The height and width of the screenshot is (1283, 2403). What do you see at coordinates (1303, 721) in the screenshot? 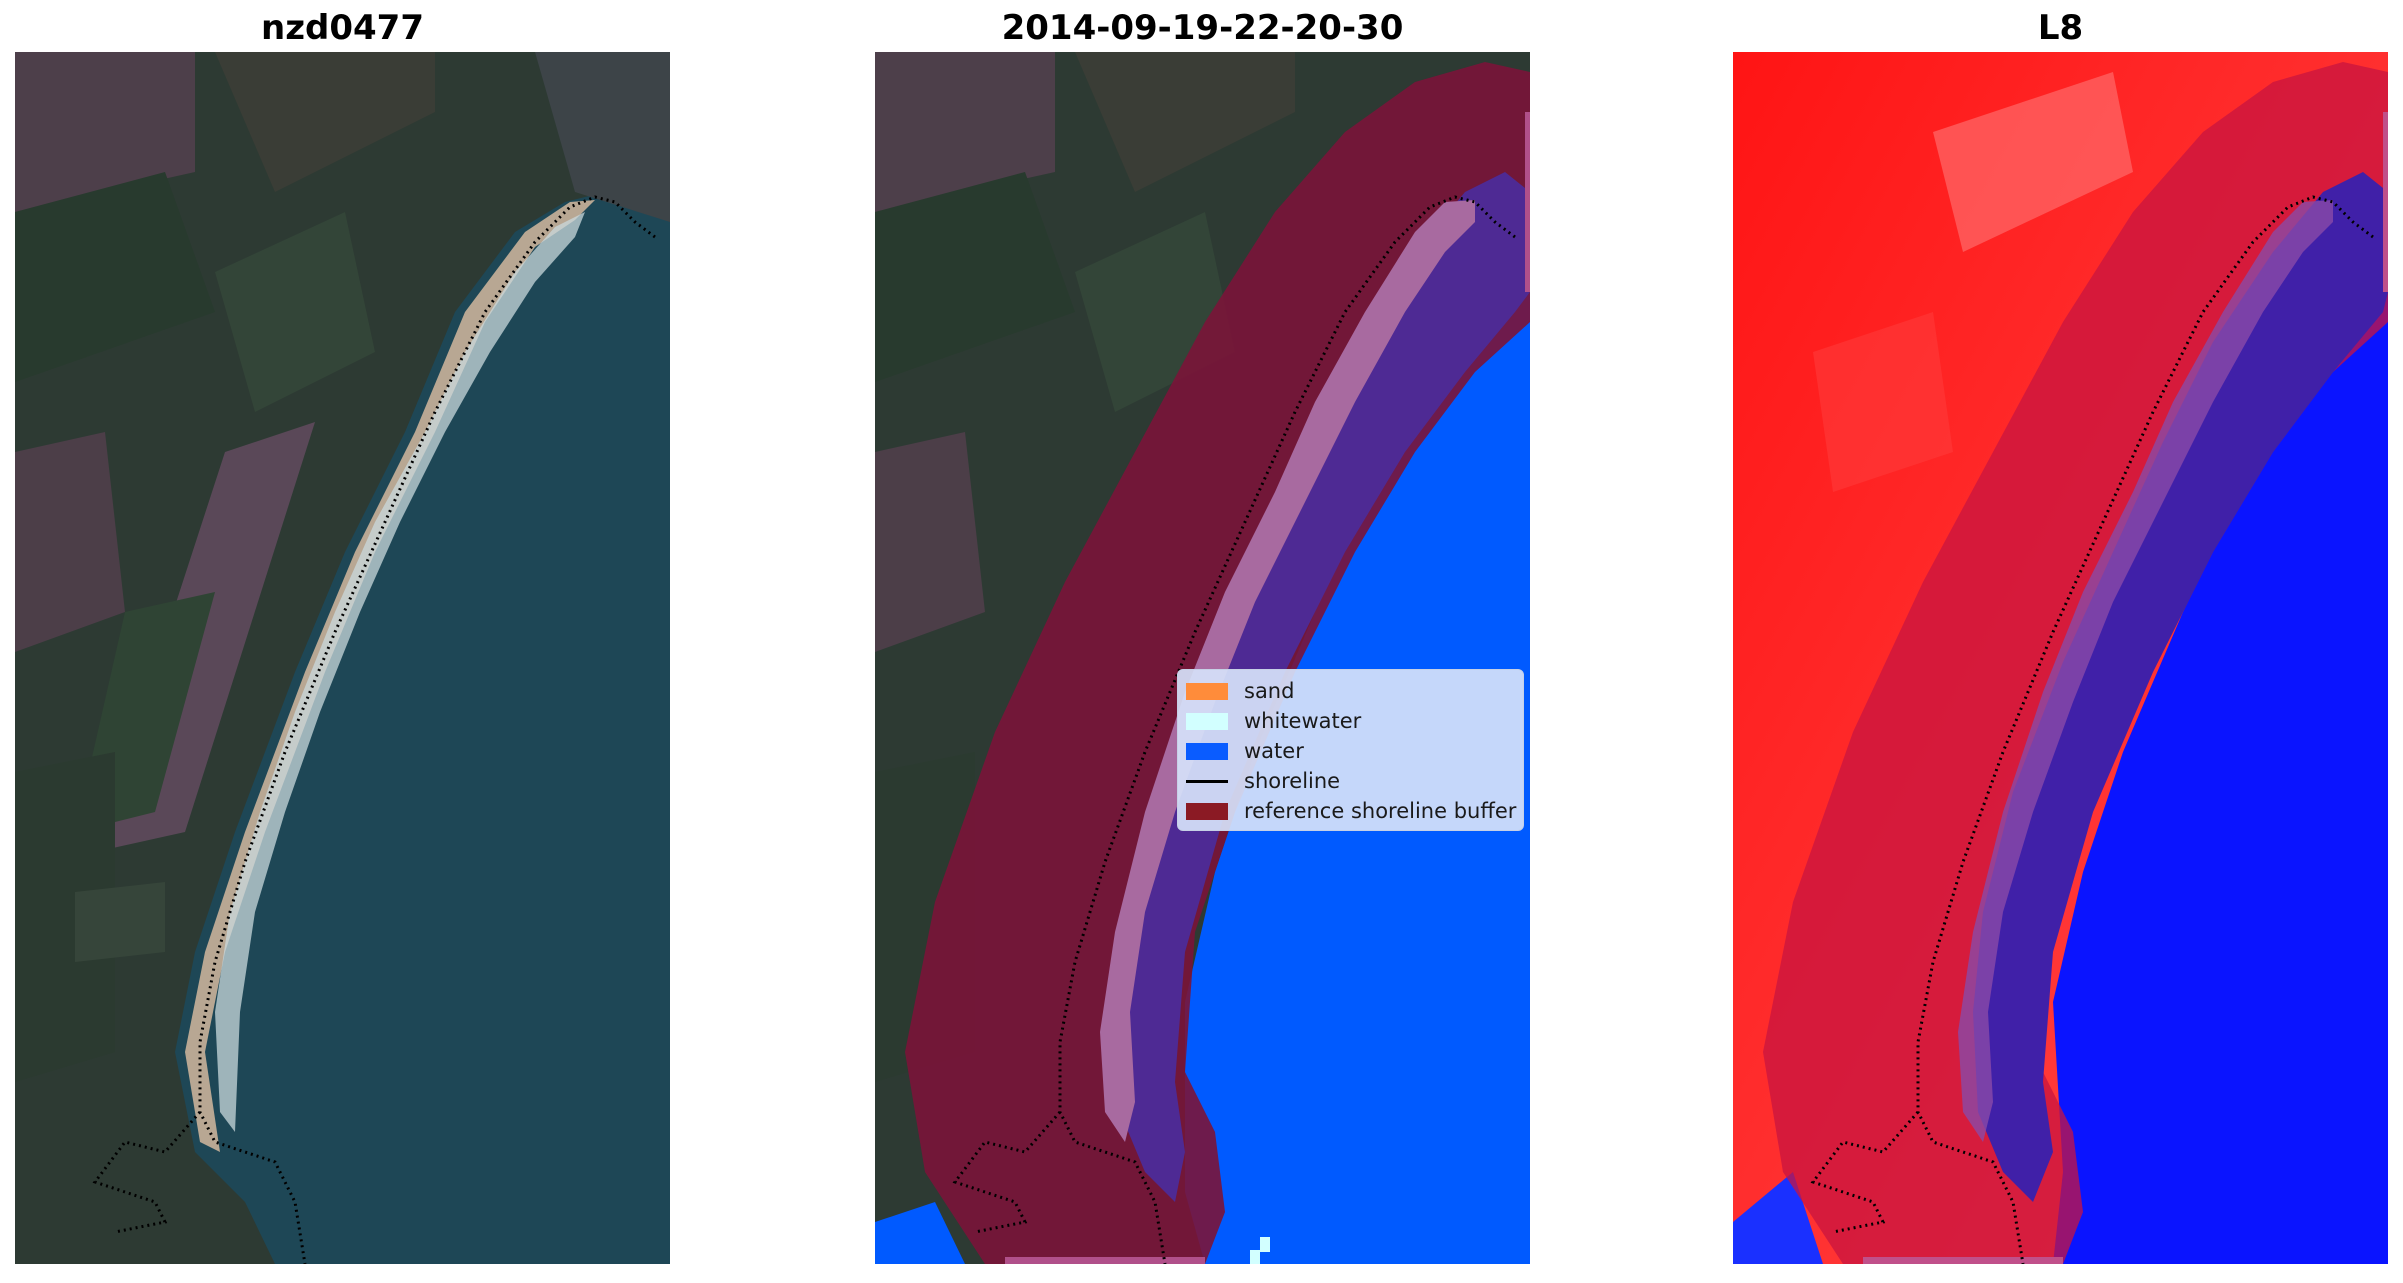
I see `legend-label: whitewater` at bounding box center [1303, 721].